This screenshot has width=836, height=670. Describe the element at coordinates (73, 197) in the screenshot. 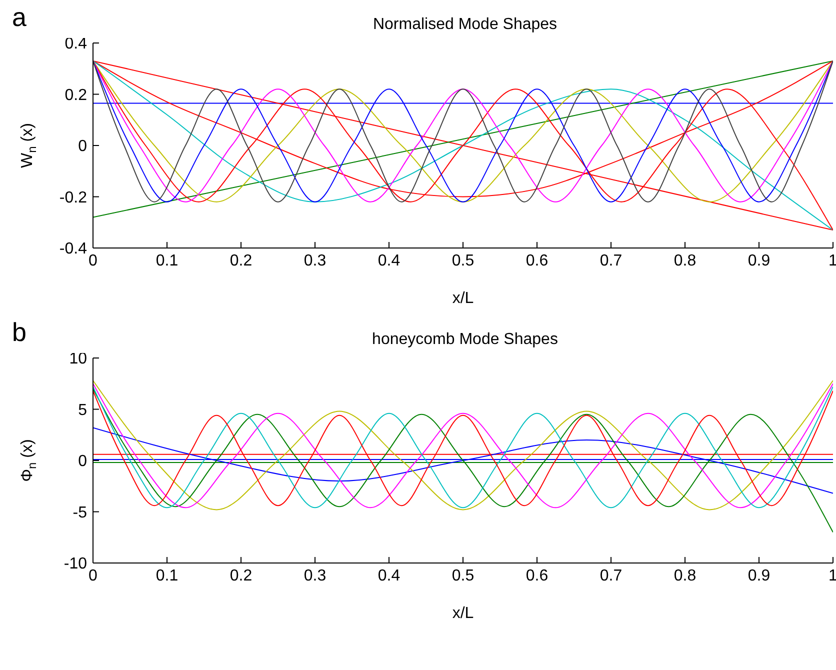

I see `y-tick-label: -0.2` at that location.